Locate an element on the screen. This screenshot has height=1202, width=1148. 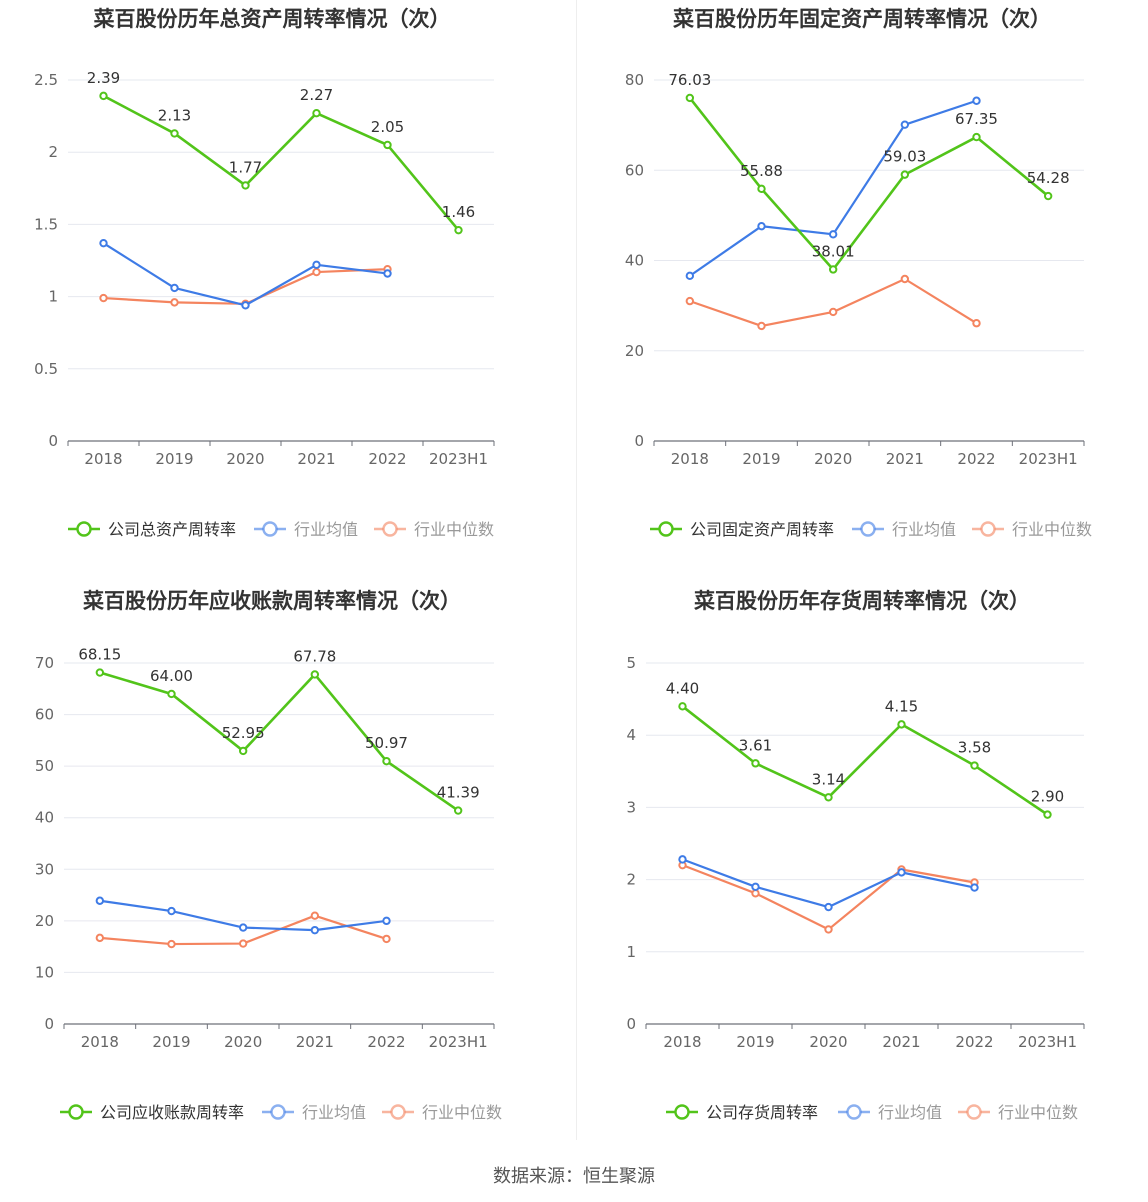
source-note: 数据来源：恒生聚源 is located at coordinates (574, 1176).